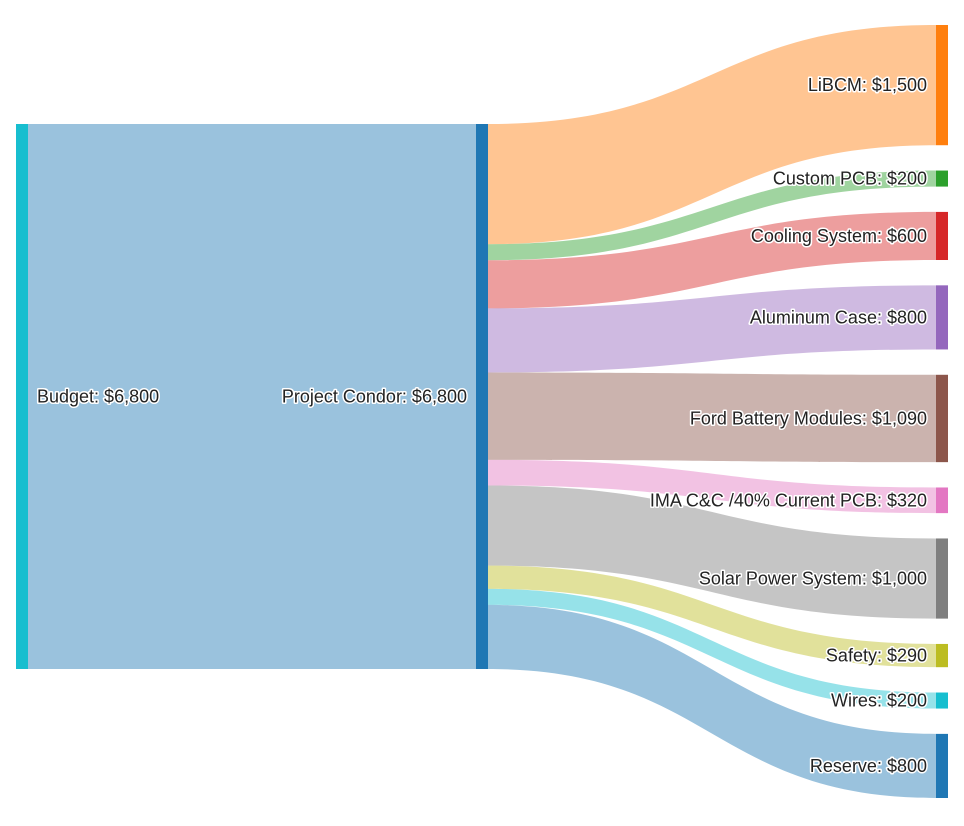 This screenshot has height=826, width=964. What do you see at coordinates (22, 396) in the screenshot?
I see `node-budget` at bounding box center [22, 396].